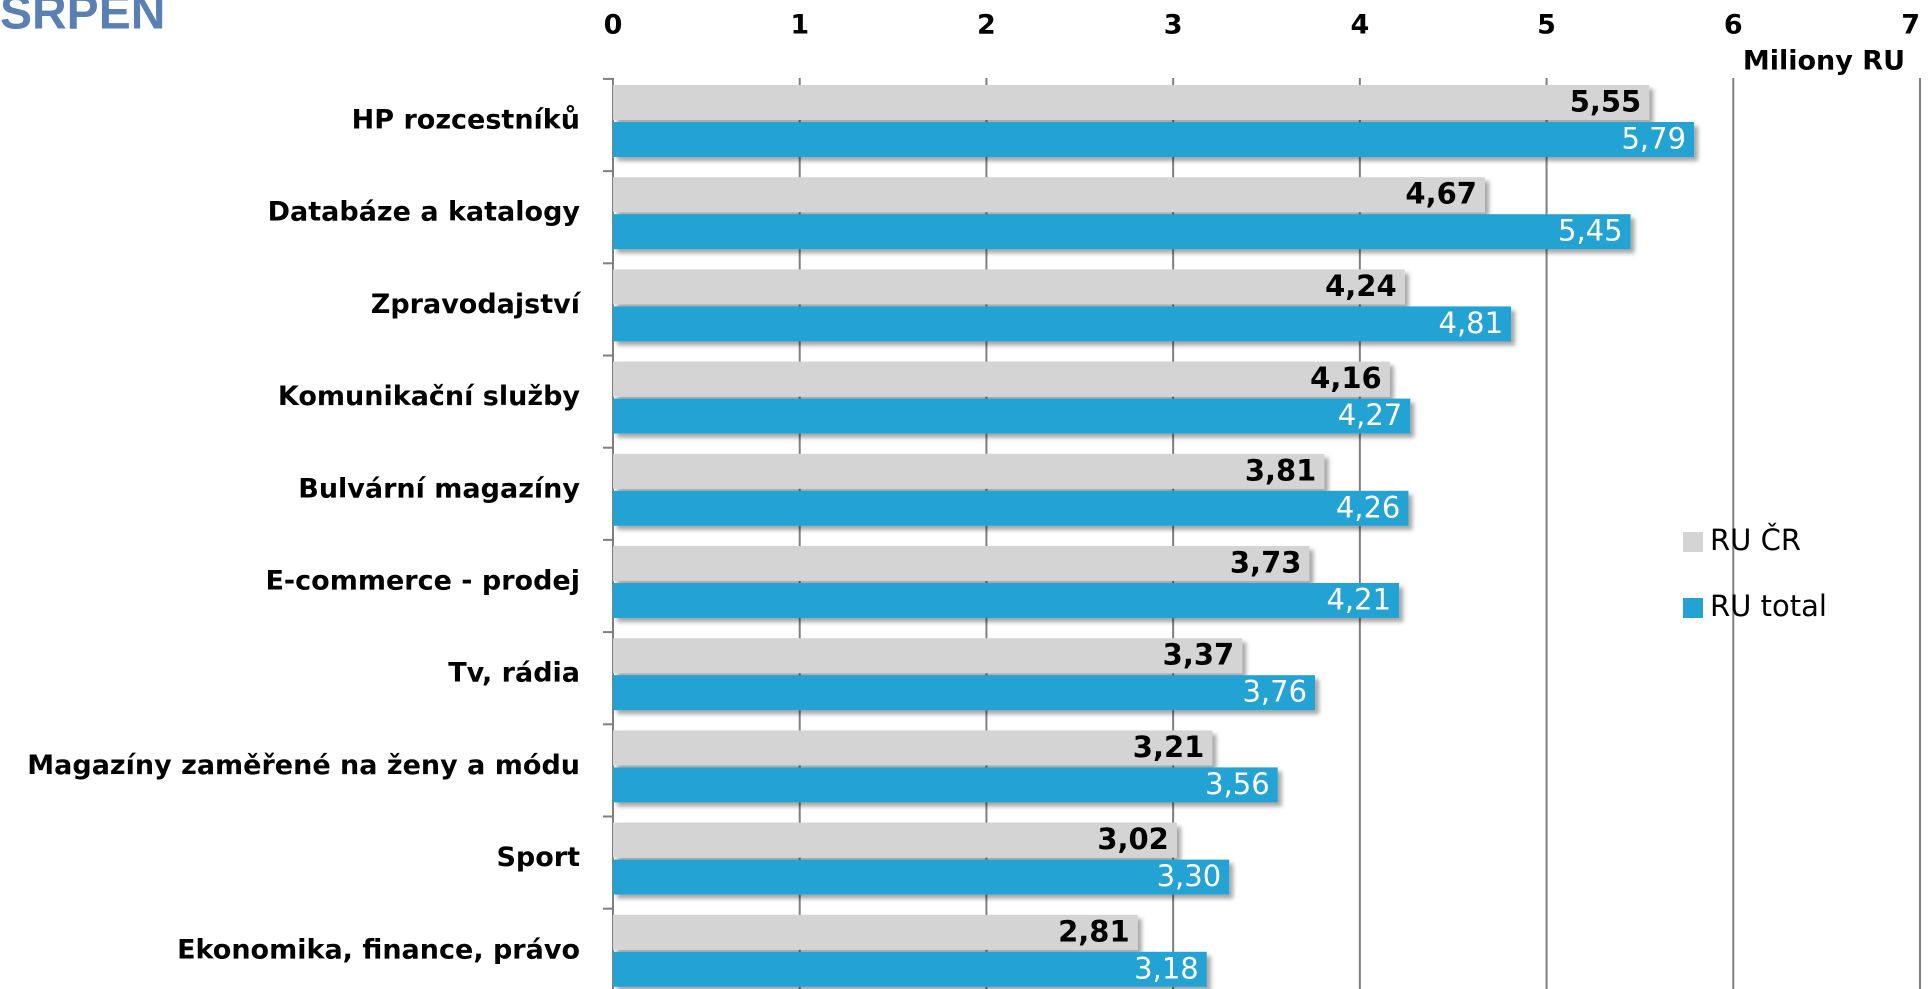 The image size is (1929, 989). I want to click on value-label: 3,21, so click(1169, 747).